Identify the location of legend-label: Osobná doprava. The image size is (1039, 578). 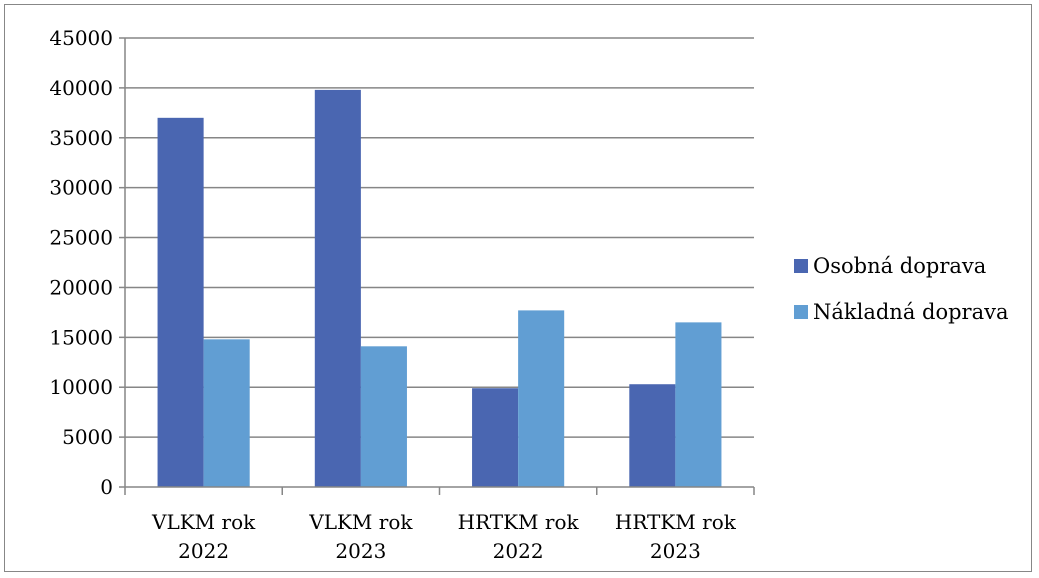
(899, 266).